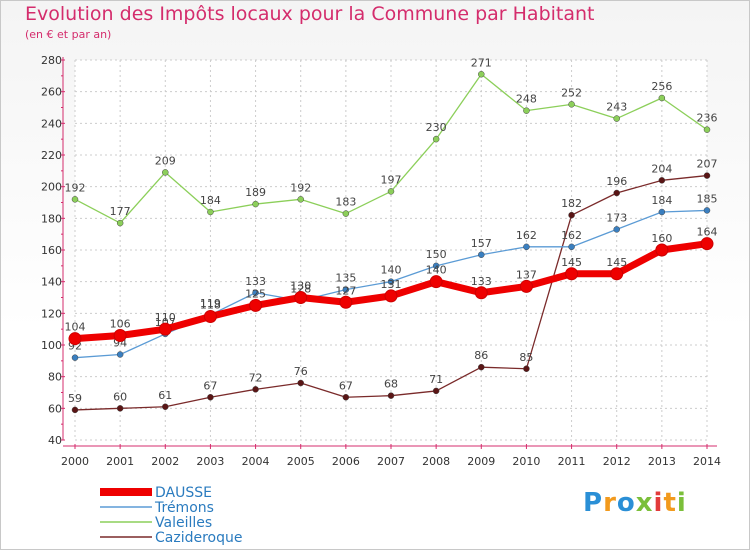 The width and height of the screenshot is (750, 550). What do you see at coordinates (707, 118) in the screenshot?
I see `data-label: 236` at bounding box center [707, 118].